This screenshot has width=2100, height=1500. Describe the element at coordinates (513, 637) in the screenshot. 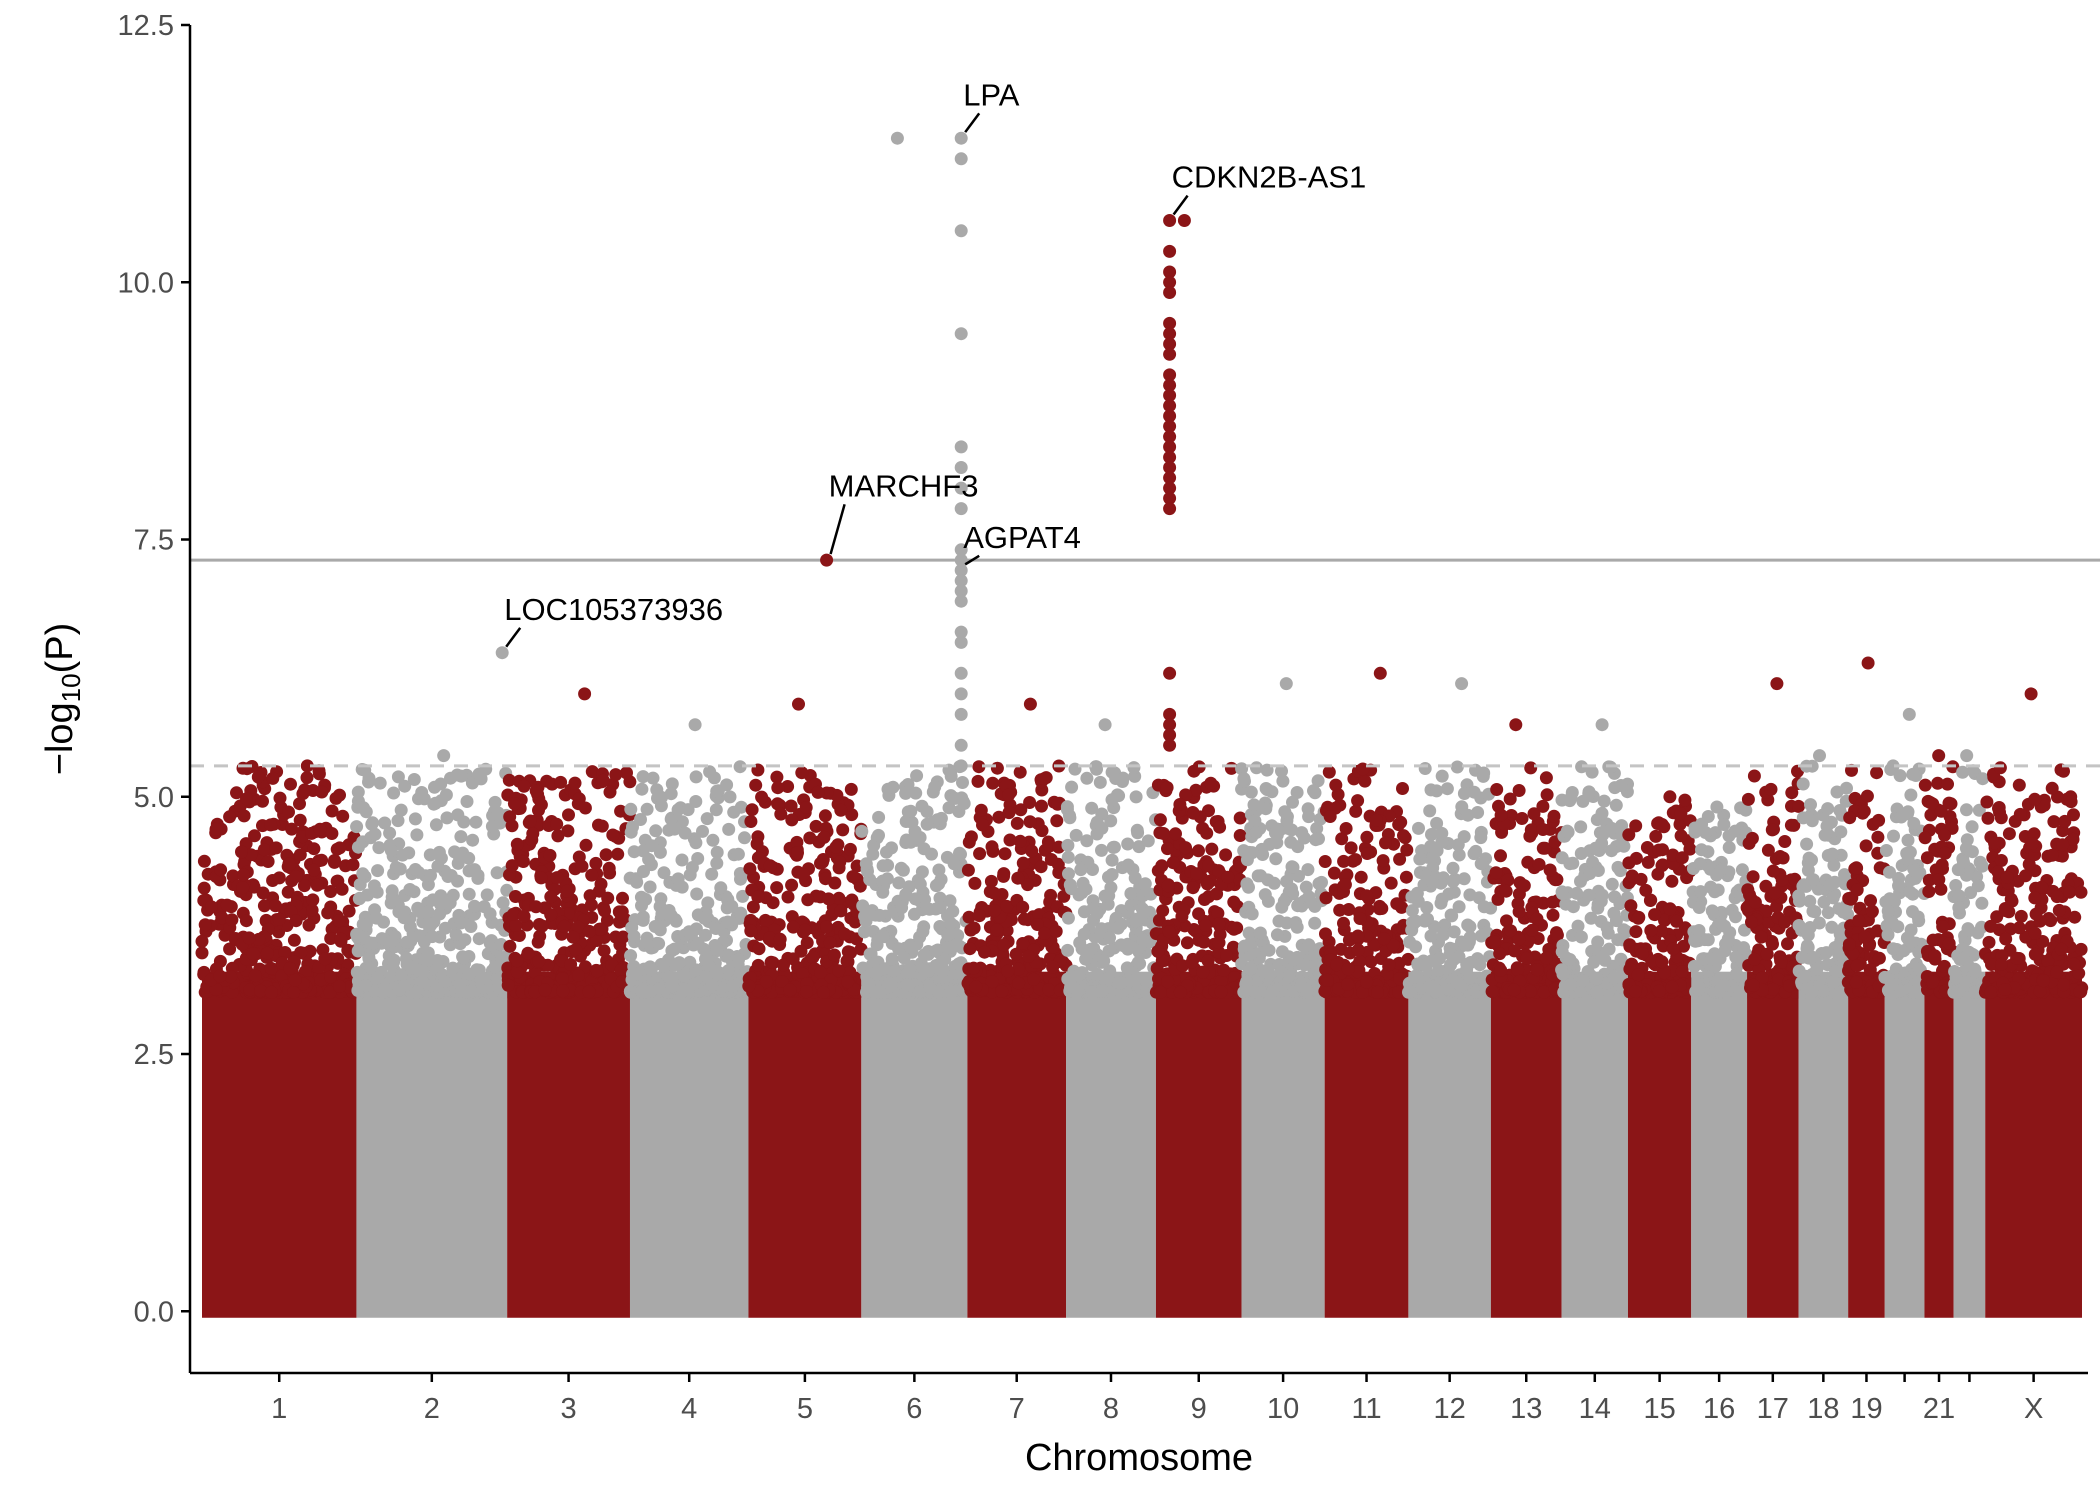

I see `gene-label-leader` at that location.